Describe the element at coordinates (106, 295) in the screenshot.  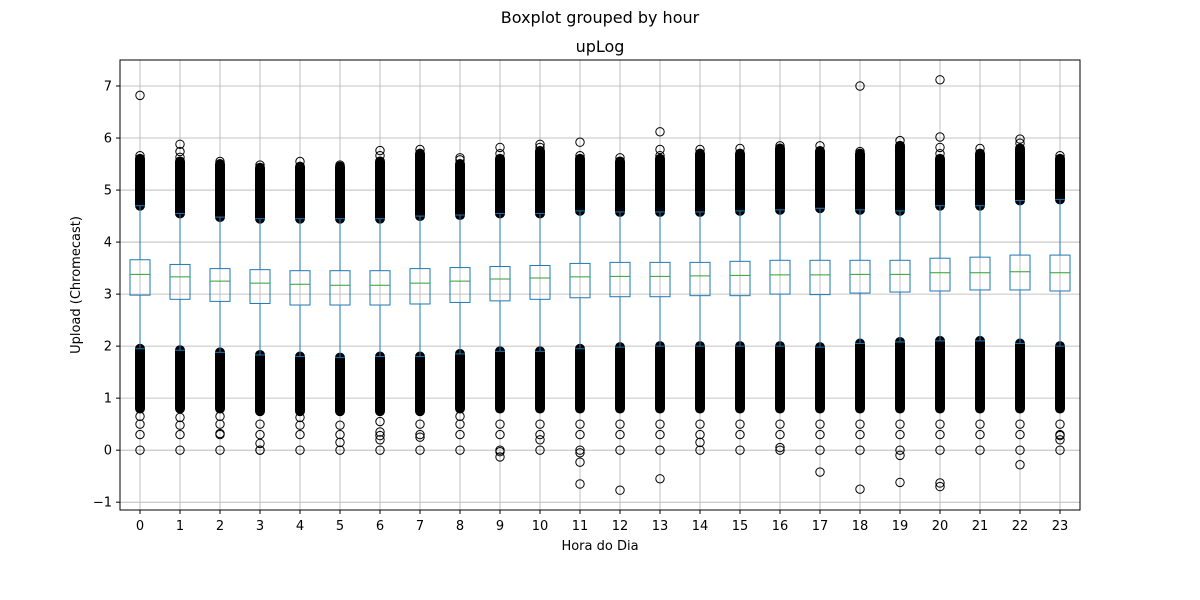
I see `y-axis: −1 0 1 2 3 4 5 6 7` at that location.